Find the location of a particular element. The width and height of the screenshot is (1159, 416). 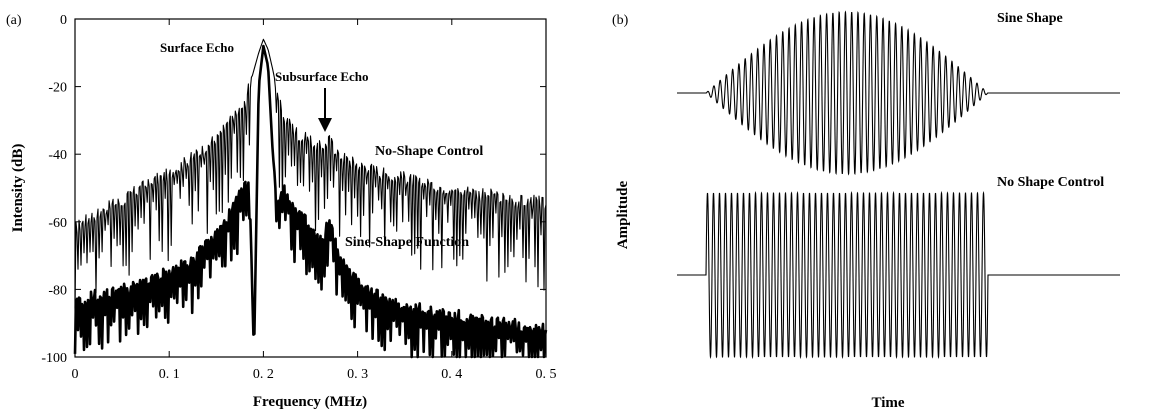

panel-b-label: (b) is located at coordinates (620, 20).